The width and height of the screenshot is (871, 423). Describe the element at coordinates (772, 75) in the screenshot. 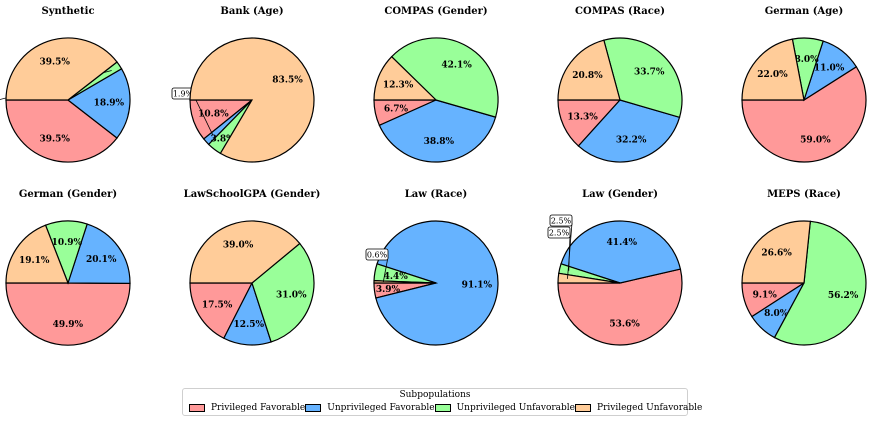

I see `slice-label: 22.0%` at that location.